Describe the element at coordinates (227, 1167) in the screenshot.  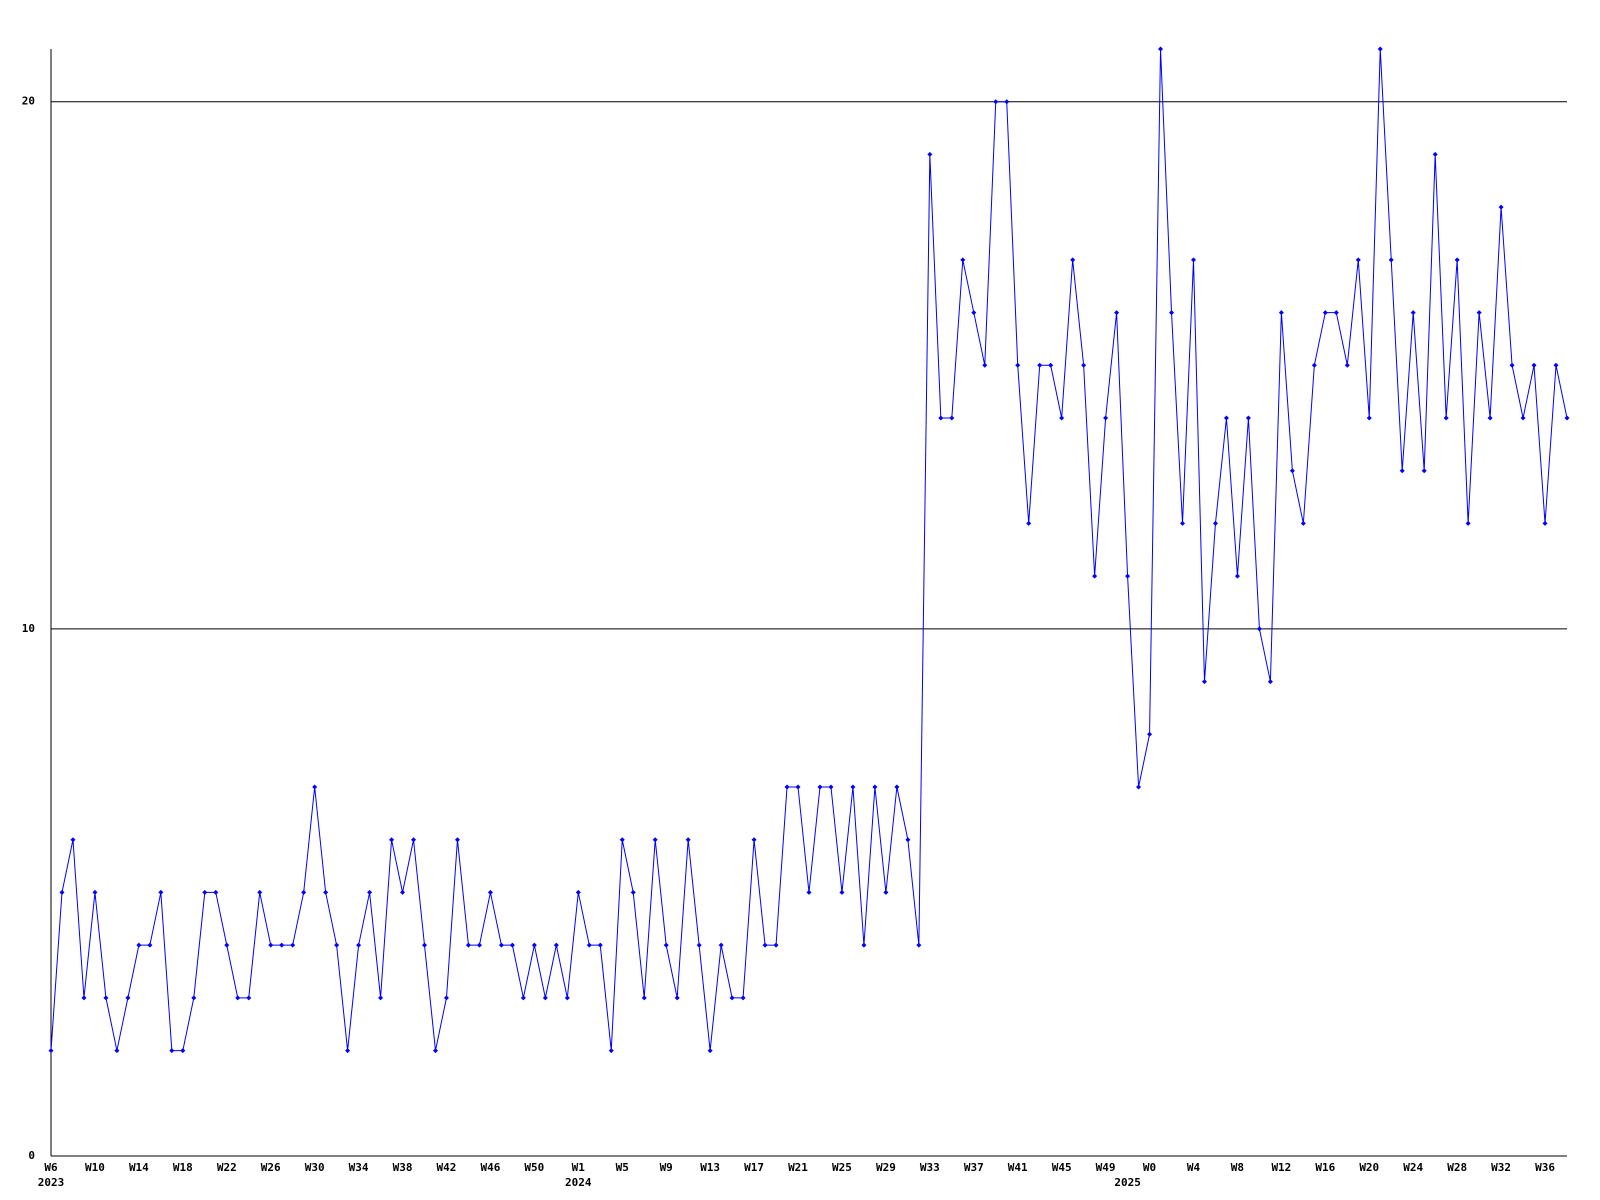
I see `x-tick-label: W22` at that location.